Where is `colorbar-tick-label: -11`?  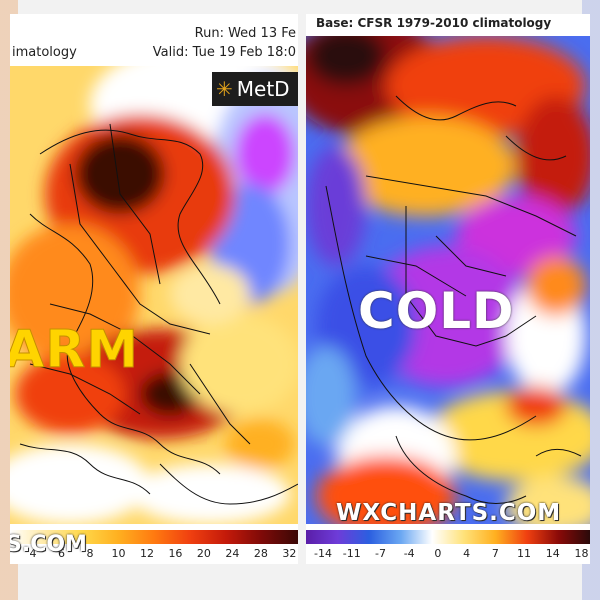
colorbar-tick-label: -11 is located at coordinates (351, 553).